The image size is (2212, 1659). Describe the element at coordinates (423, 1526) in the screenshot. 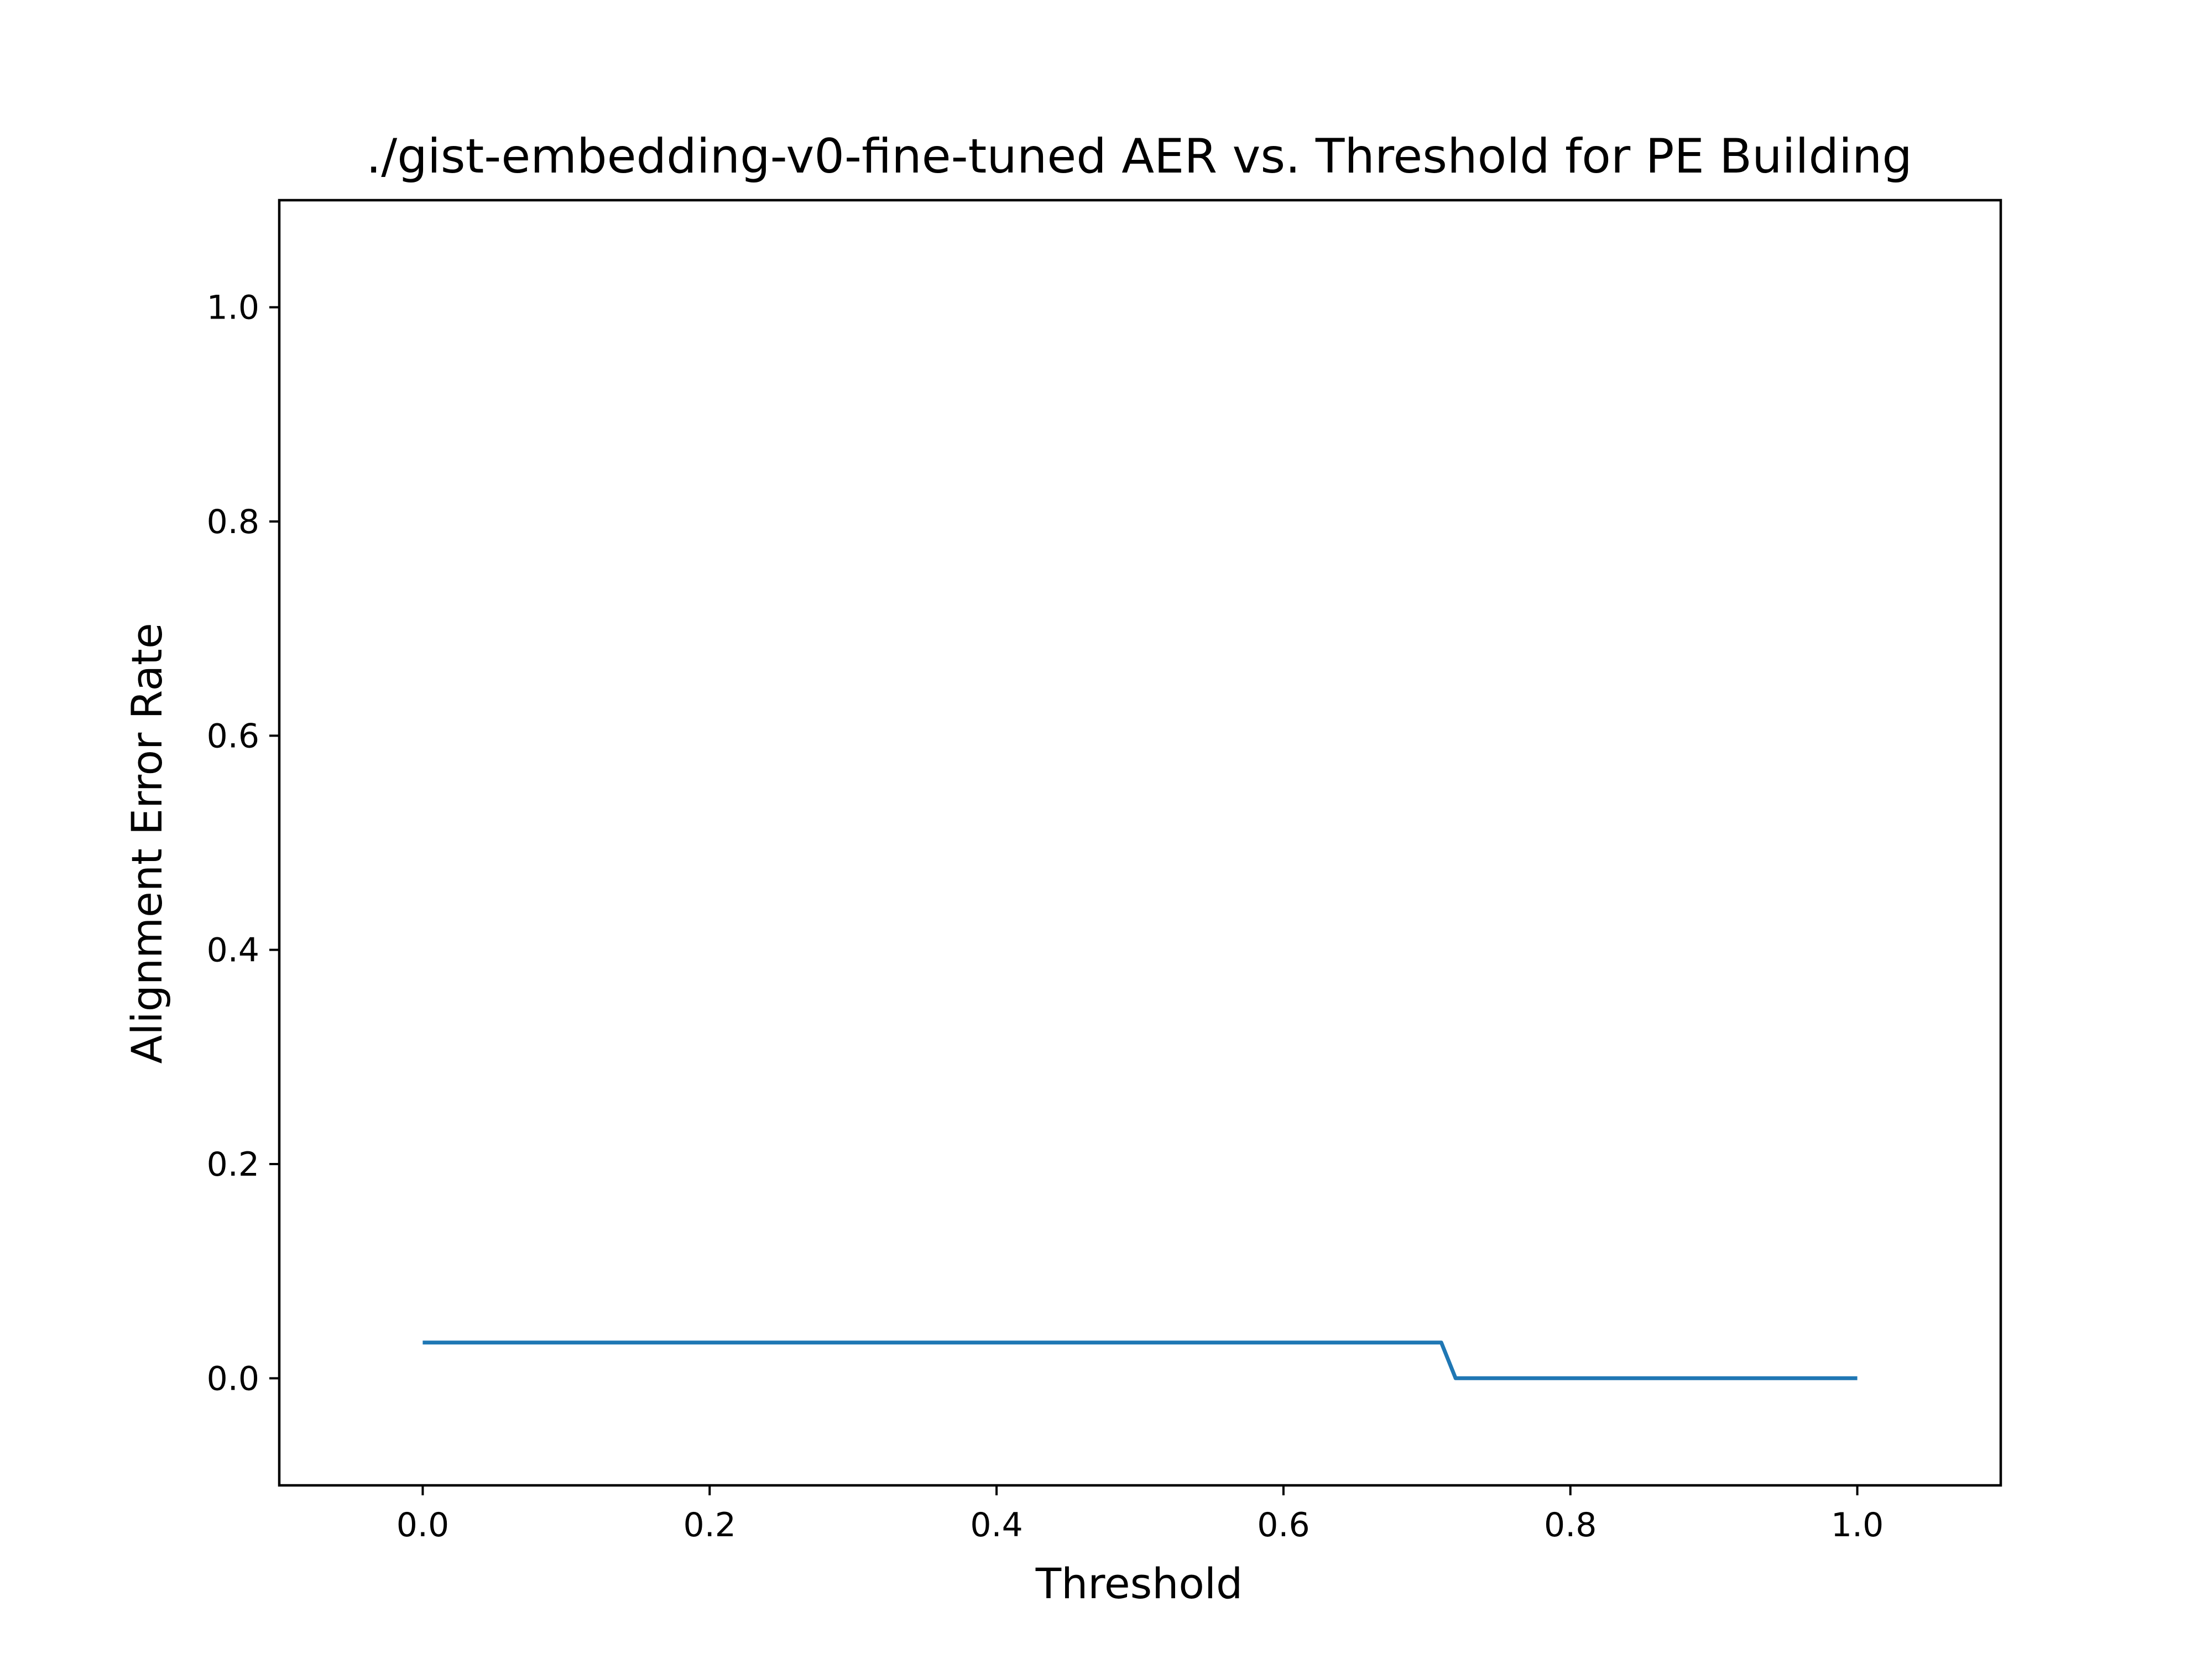

I see `x-tick-label: 0.0` at that location.